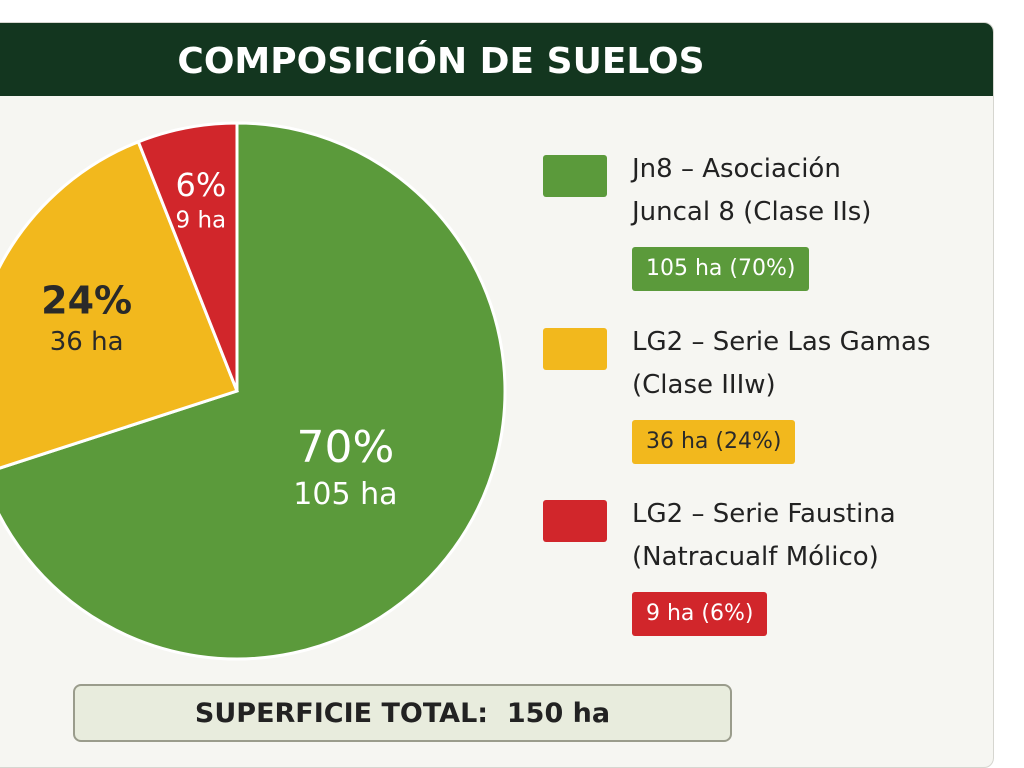  What do you see at coordinates (721, 269) in the screenshot?
I see `legend-badge: 105 ha (70%)` at bounding box center [721, 269].